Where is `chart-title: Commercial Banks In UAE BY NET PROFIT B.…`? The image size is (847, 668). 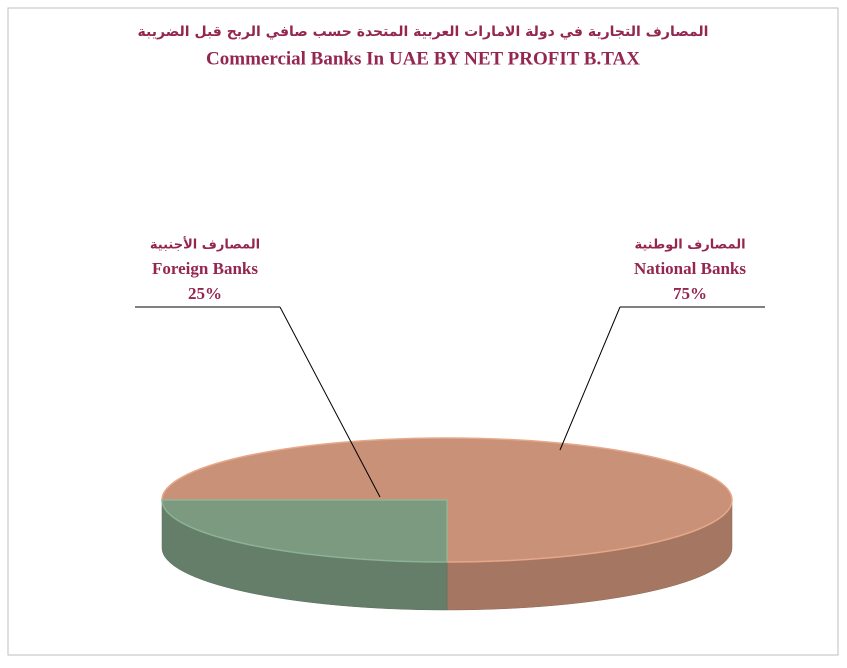 chart-title: Commercial Banks In UAE BY NET PROFIT B.… is located at coordinates (423, 58).